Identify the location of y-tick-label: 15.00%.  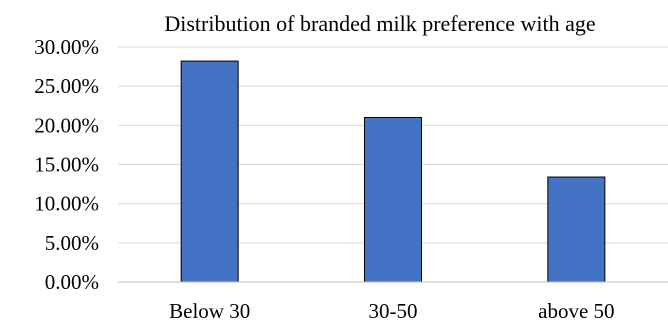
(66, 165).